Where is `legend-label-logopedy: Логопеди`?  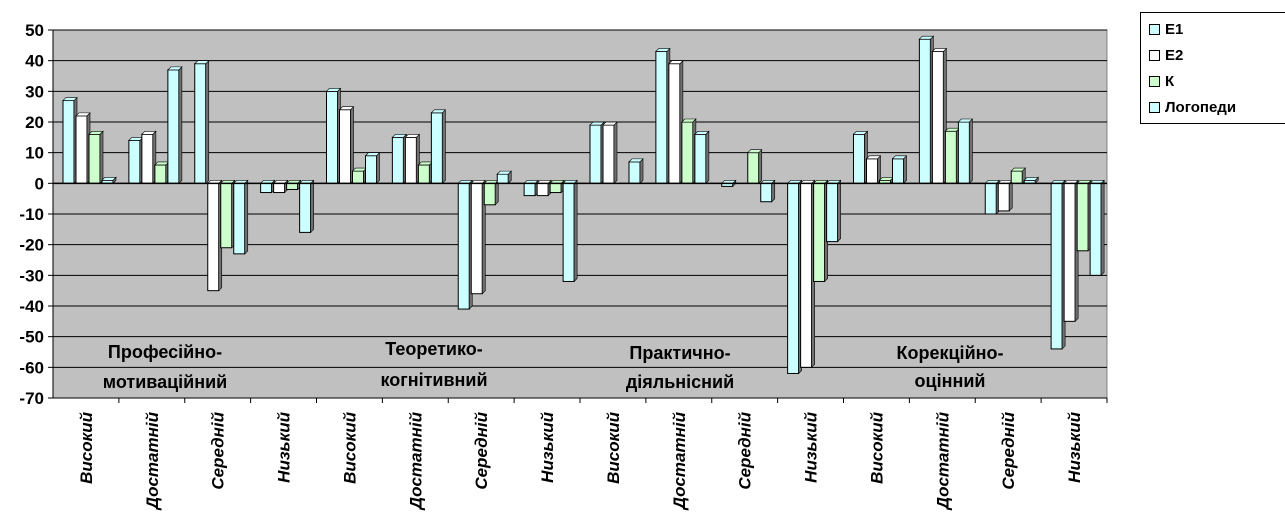 legend-label-logopedy: Логопеди is located at coordinates (1201, 107).